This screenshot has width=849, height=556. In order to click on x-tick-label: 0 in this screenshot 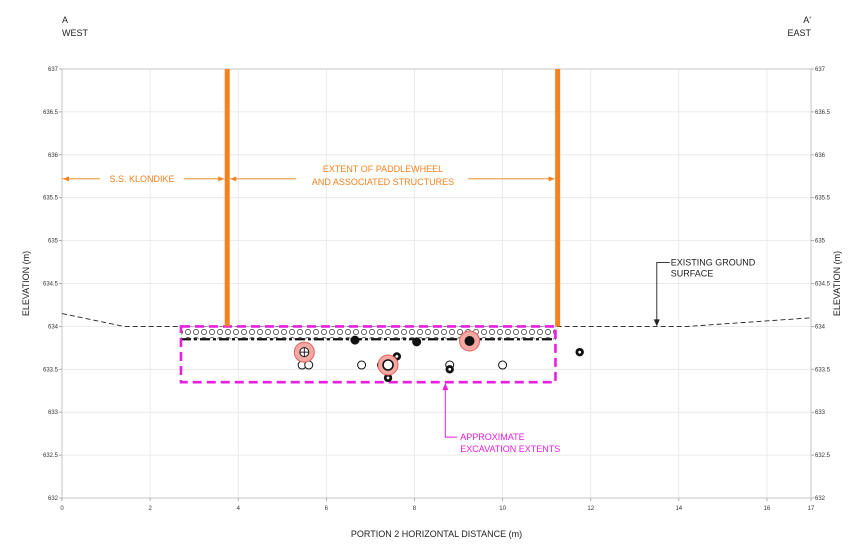, I will do `click(62, 509)`.